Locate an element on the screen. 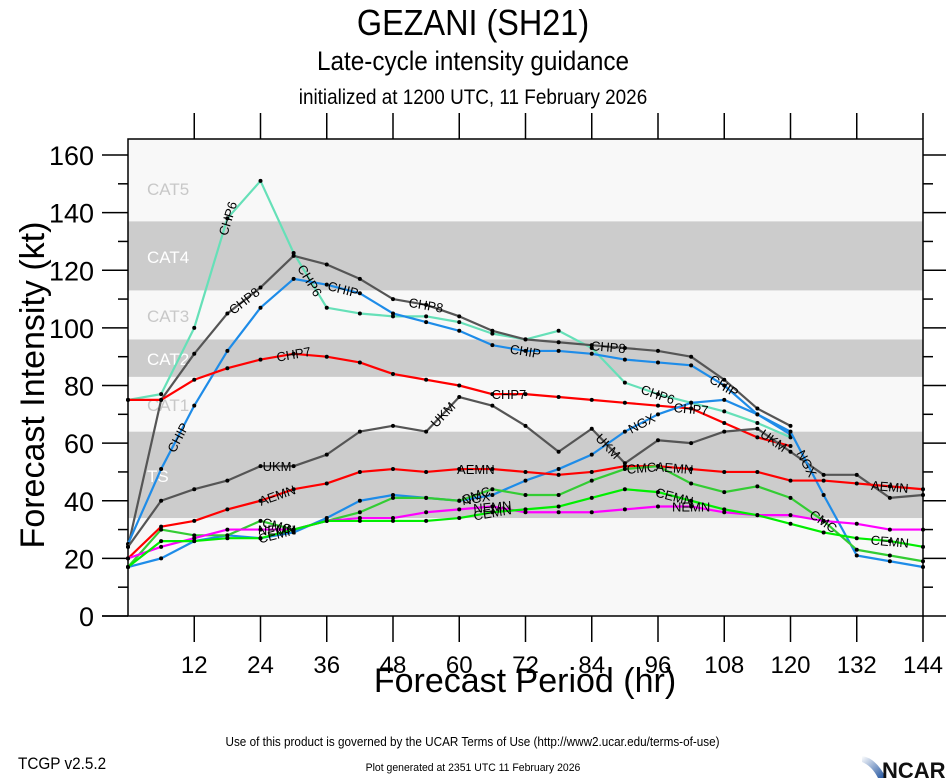  series-label-chp8: CHP8 is located at coordinates (608, 347).